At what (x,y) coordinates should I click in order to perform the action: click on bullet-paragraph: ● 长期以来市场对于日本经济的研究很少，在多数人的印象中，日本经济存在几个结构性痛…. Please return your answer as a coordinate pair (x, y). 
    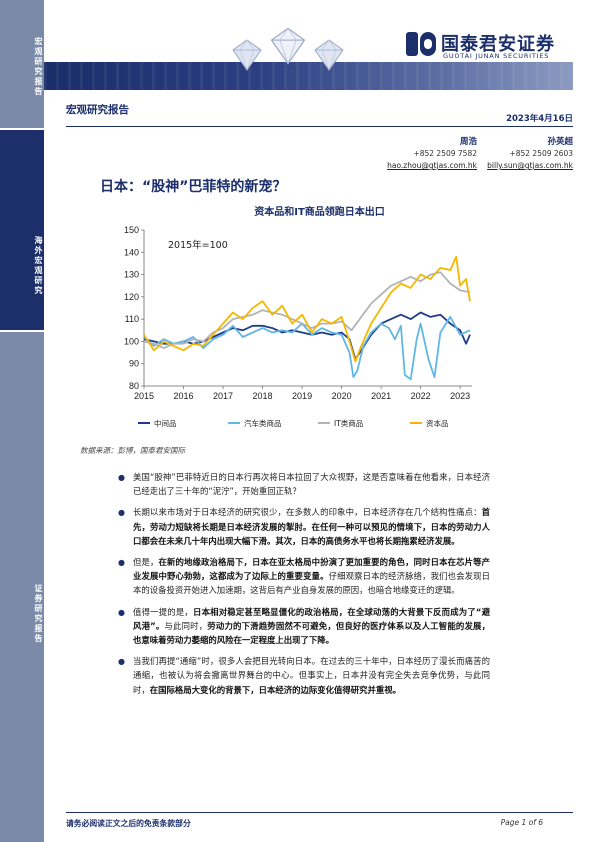
    Looking at the image, I should click on (304, 526).